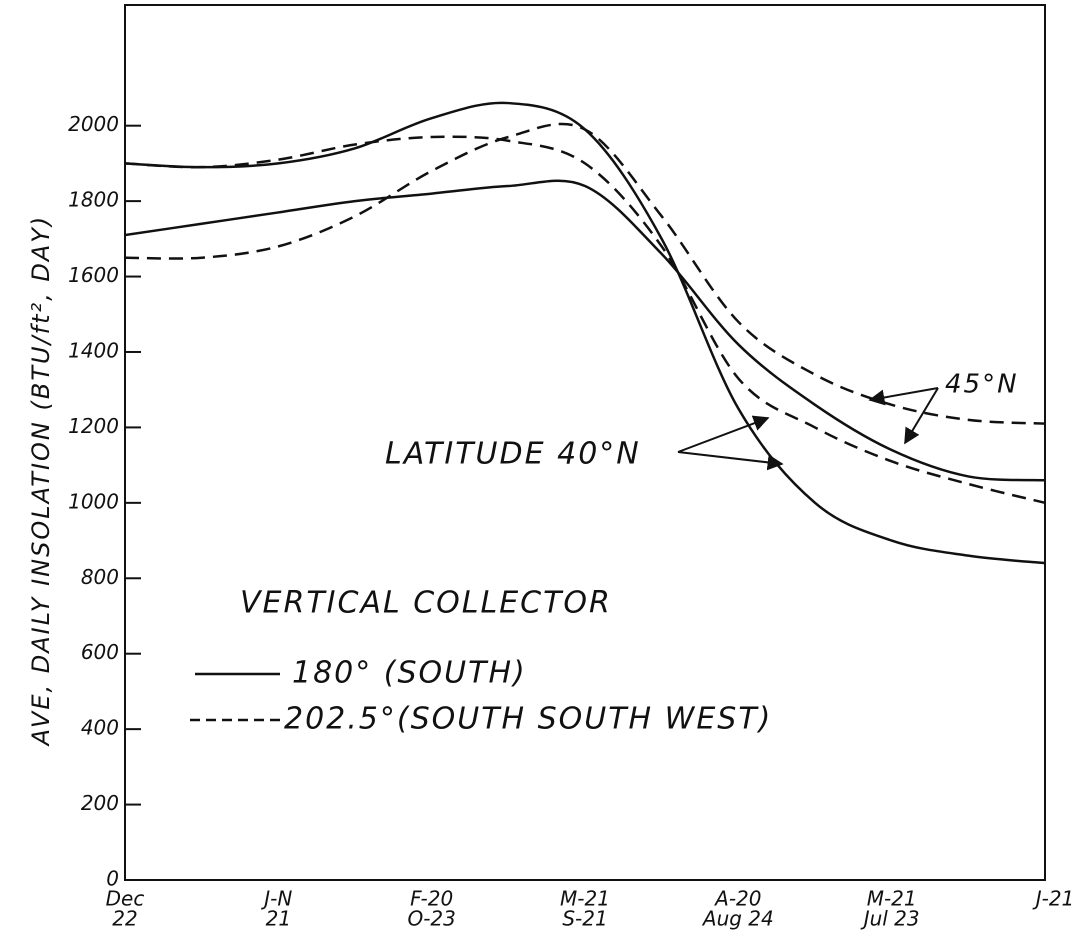 The image size is (1088, 946). I want to click on y-axis-label: AVE, DAILY INSOLATION (BTU/ft², DAY), so click(41, 481).